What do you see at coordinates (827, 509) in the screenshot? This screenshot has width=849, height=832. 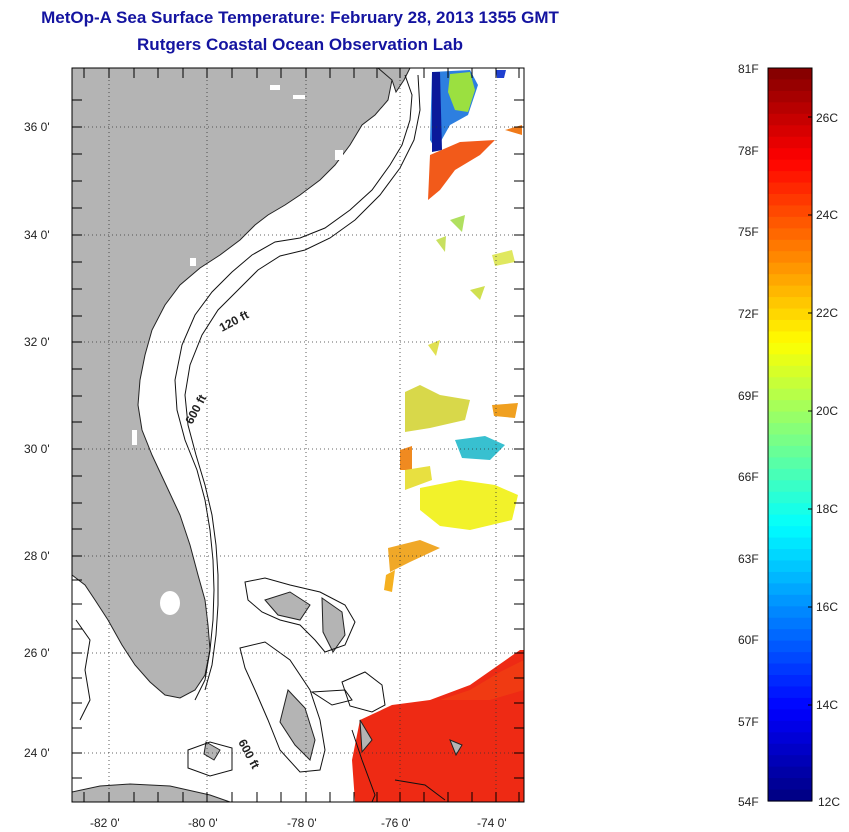 I see `c-label: 18C` at bounding box center [827, 509].